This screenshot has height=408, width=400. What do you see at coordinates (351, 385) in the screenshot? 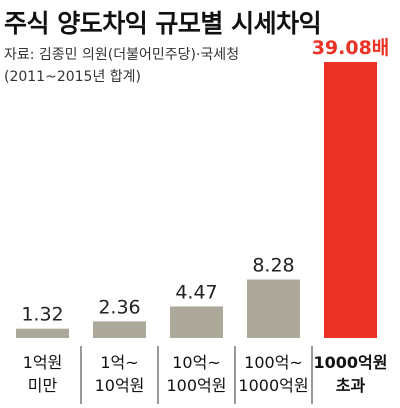
I see `category-label-5-line-2: 초과` at bounding box center [351, 385].